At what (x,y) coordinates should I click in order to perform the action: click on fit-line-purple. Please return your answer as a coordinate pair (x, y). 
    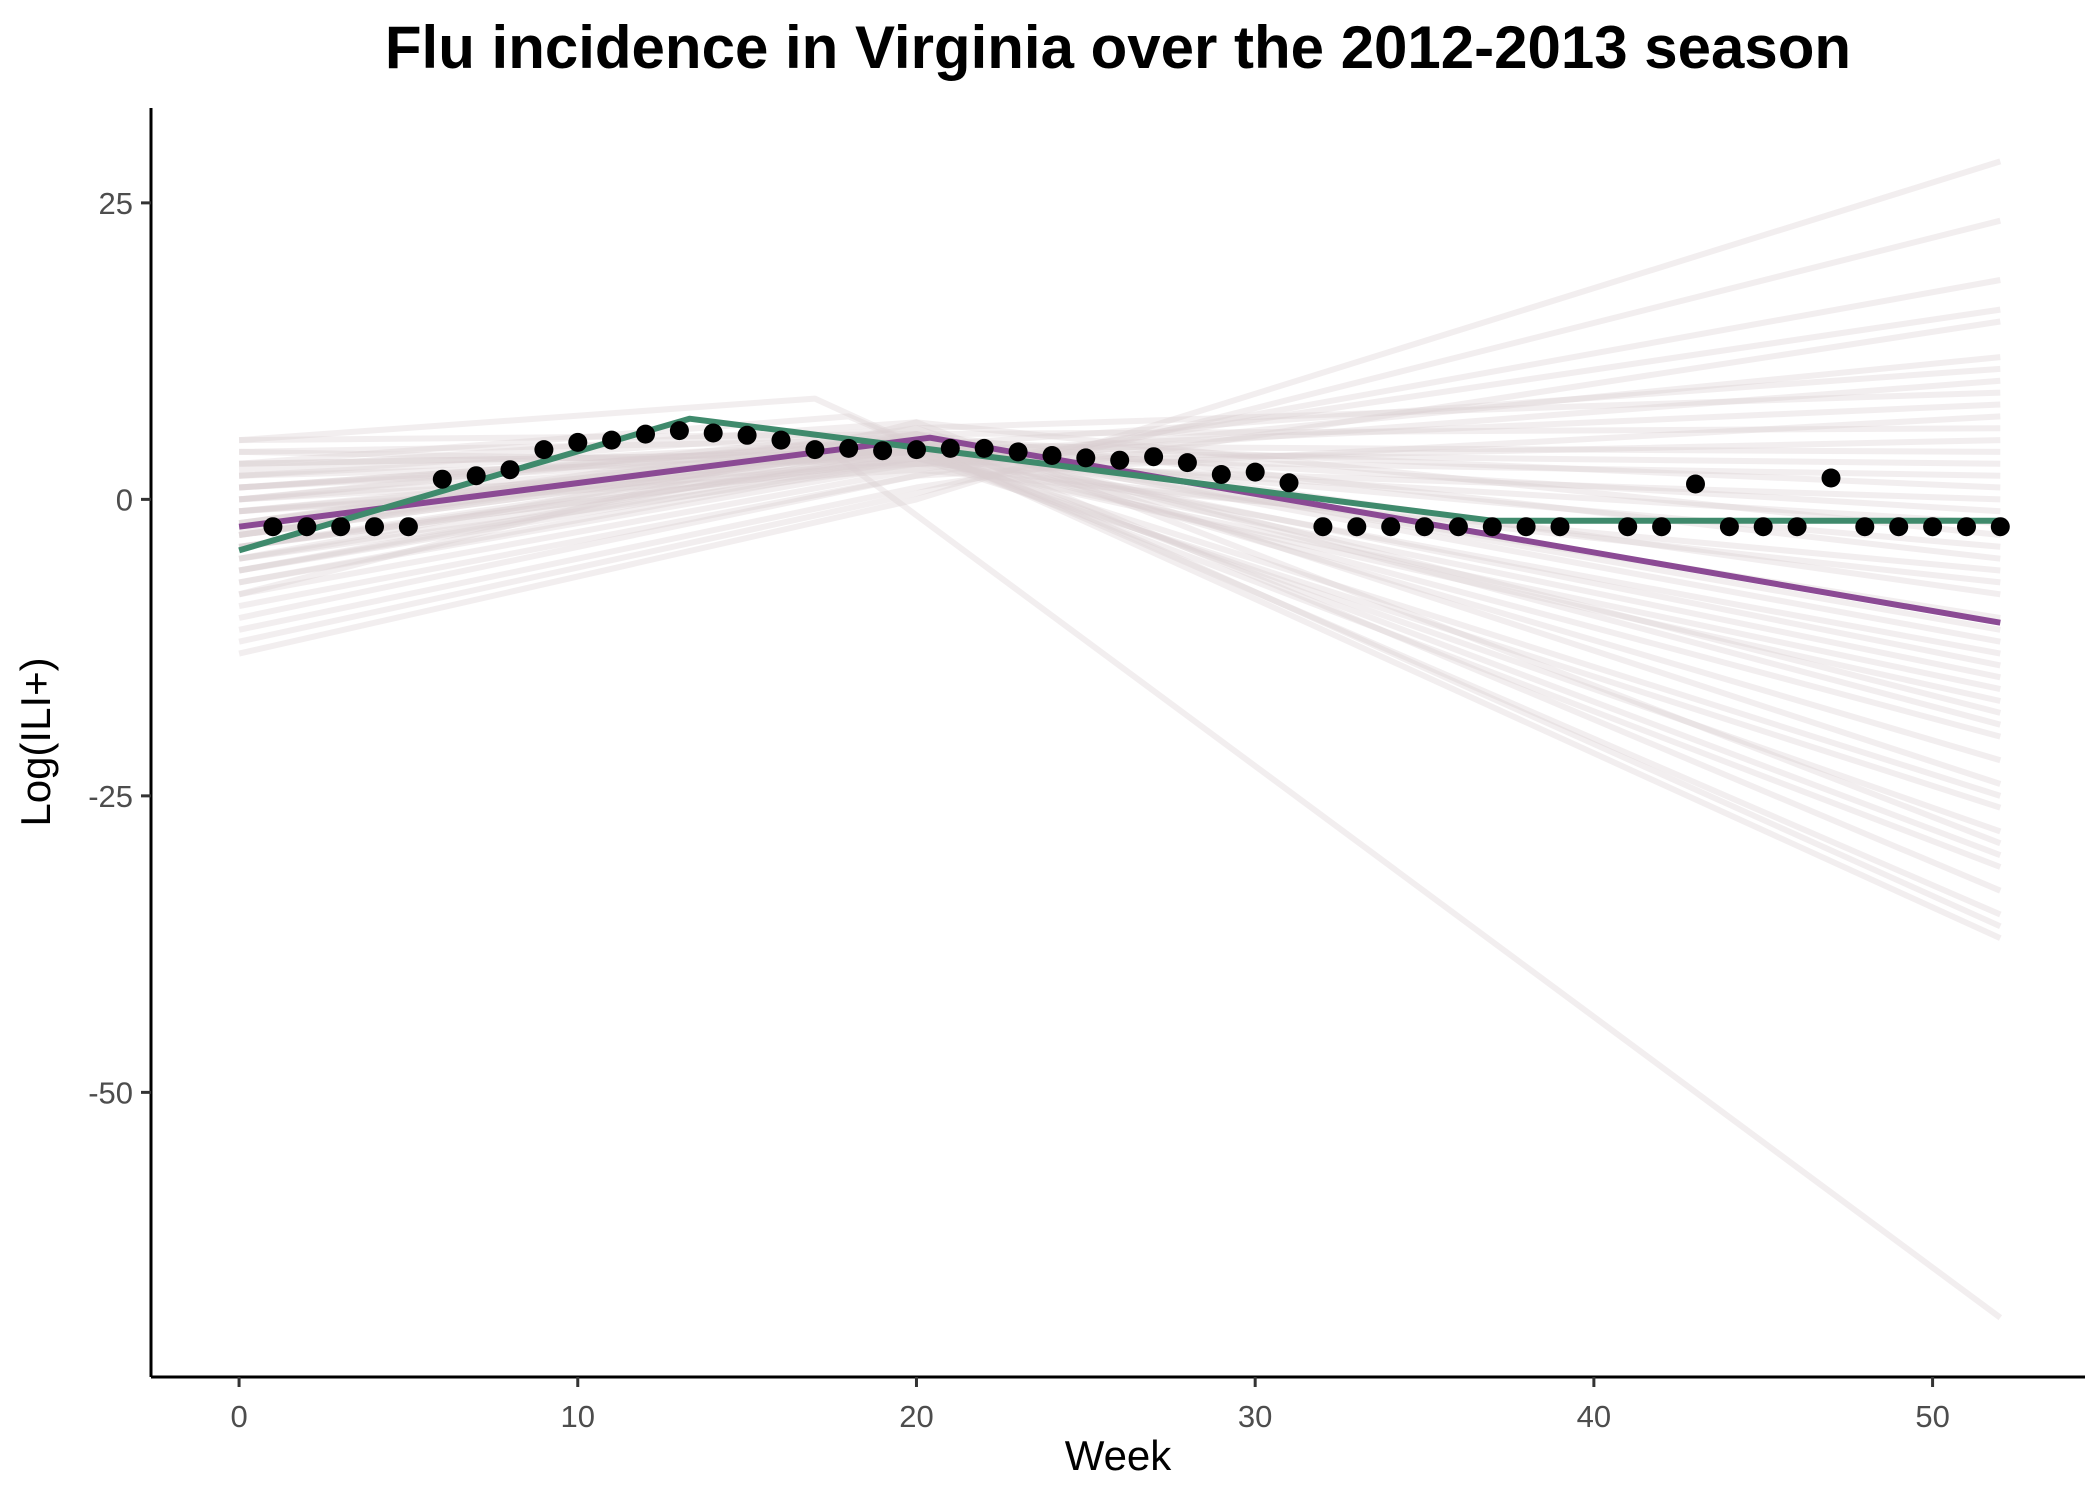
    Looking at the image, I should click on (1119, 530).